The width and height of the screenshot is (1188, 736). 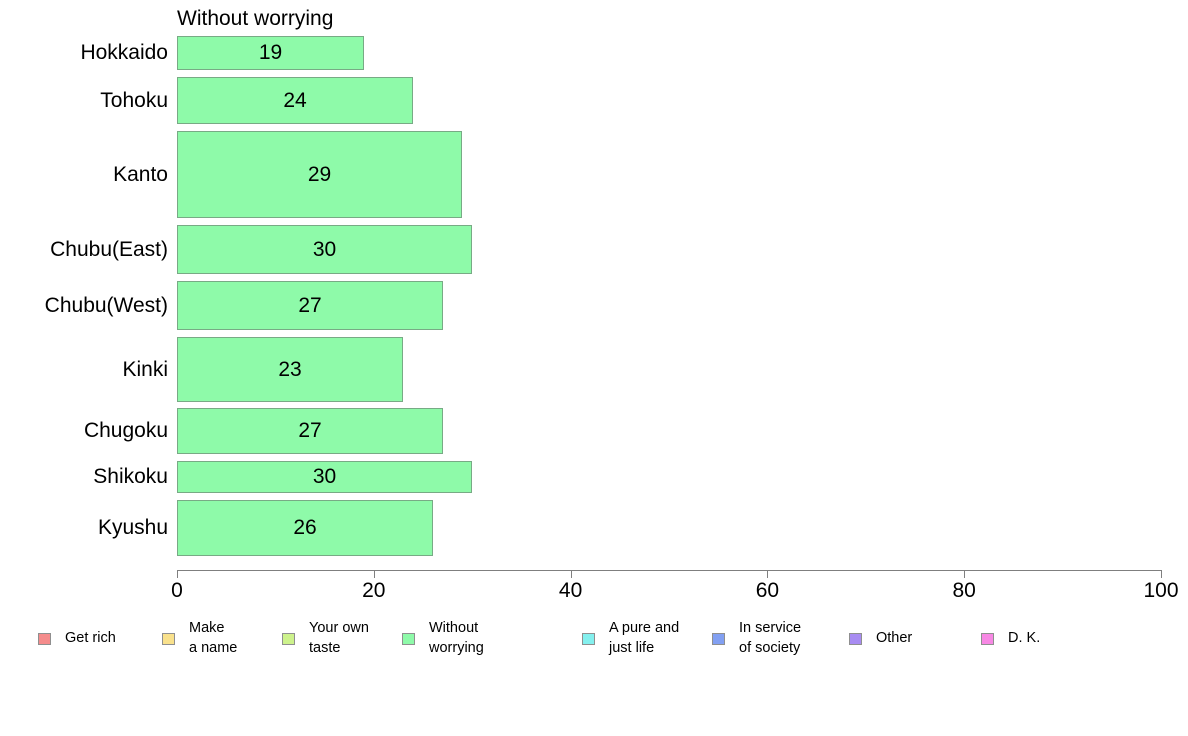 What do you see at coordinates (644, 638) in the screenshot?
I see `legend-label: A pure and just life` at bounding box center [644, 638].